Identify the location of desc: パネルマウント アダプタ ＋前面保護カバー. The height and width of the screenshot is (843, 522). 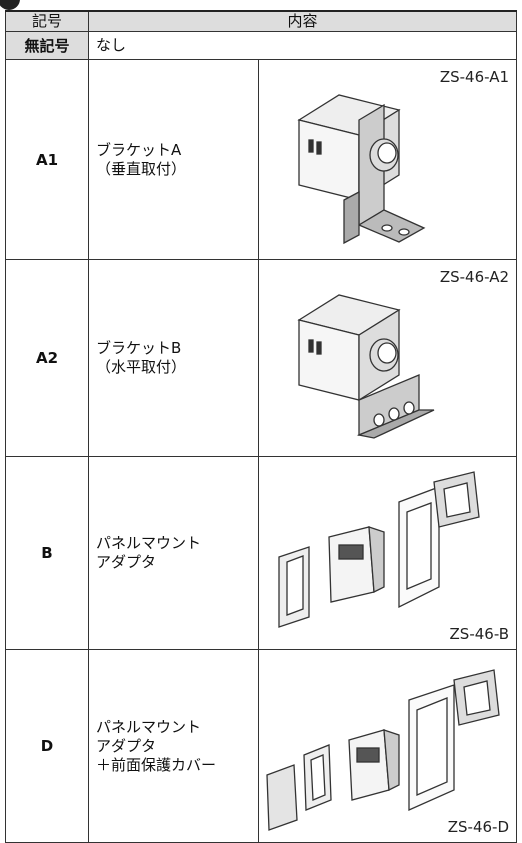
(173, 746).